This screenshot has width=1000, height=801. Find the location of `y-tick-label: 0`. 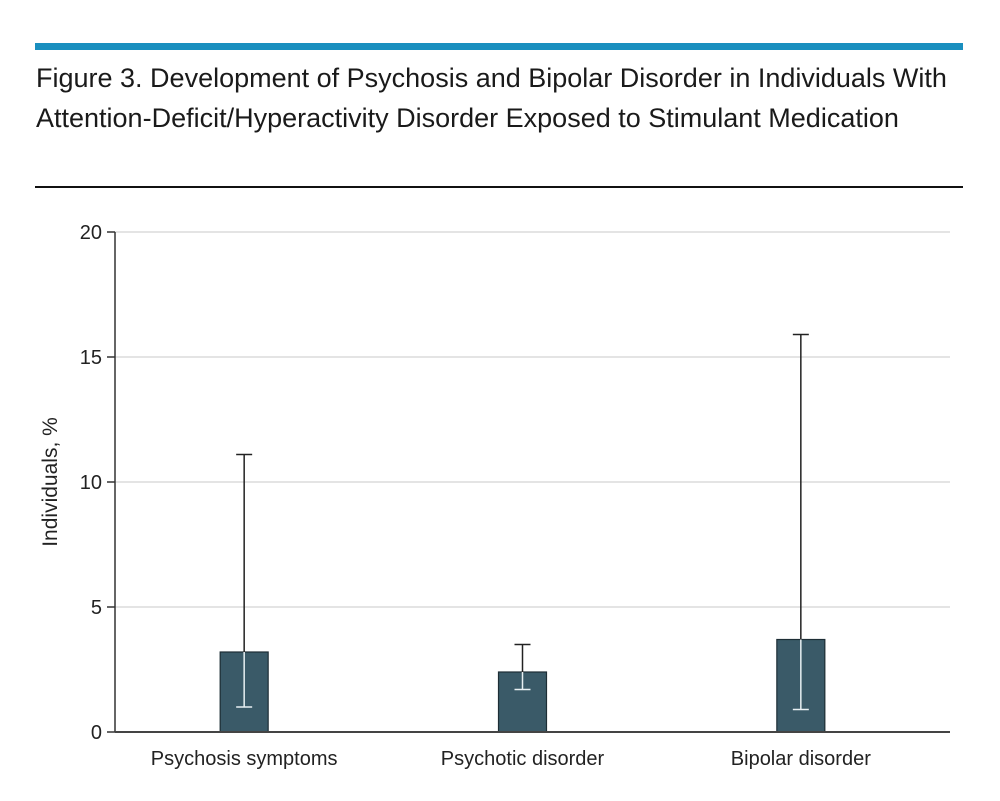

y-tick-label: 0 is located at coordinates (96, 733).